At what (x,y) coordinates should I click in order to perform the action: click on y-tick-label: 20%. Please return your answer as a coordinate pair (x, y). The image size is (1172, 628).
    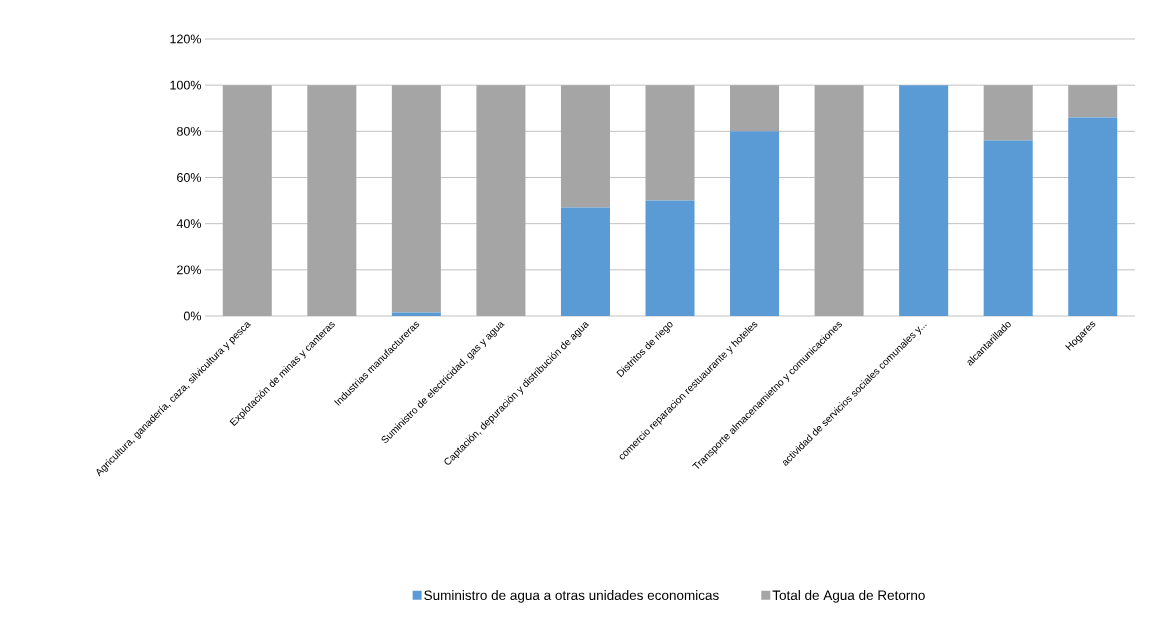
    Looking at the image, I should click on (189, 270).